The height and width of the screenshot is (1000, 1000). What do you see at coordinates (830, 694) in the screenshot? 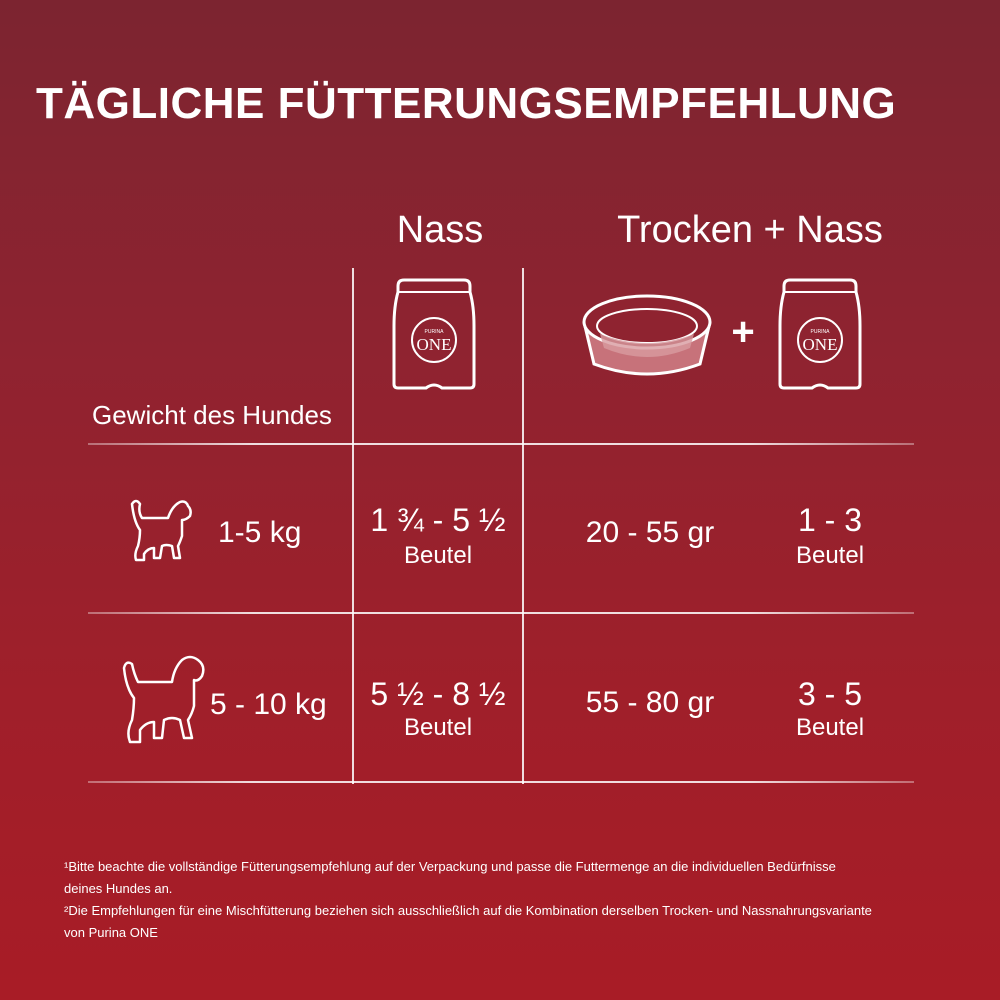
I see `mix-amount: 3 - 5` at bounding box center [830, 694].